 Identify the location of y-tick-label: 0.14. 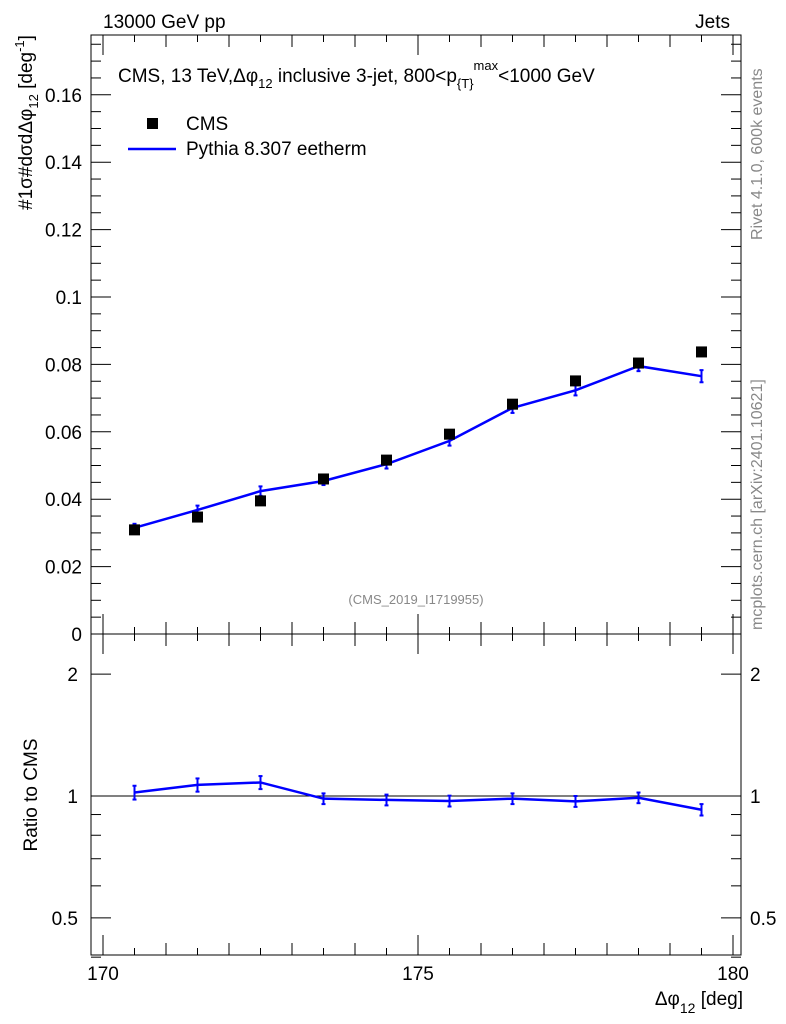
(63, 163).